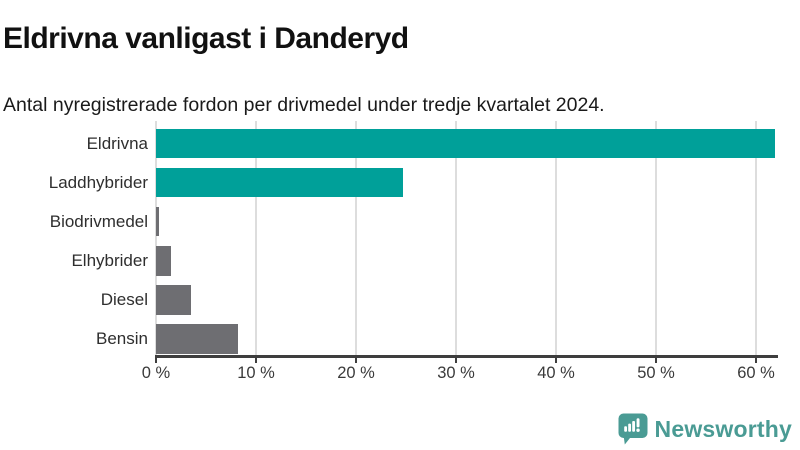 The height and width of the screenshot is (450, 800). Describe the element at coordinates (656, 373) in the screenshot. I see `x-tick-label: 50 %` at that location.